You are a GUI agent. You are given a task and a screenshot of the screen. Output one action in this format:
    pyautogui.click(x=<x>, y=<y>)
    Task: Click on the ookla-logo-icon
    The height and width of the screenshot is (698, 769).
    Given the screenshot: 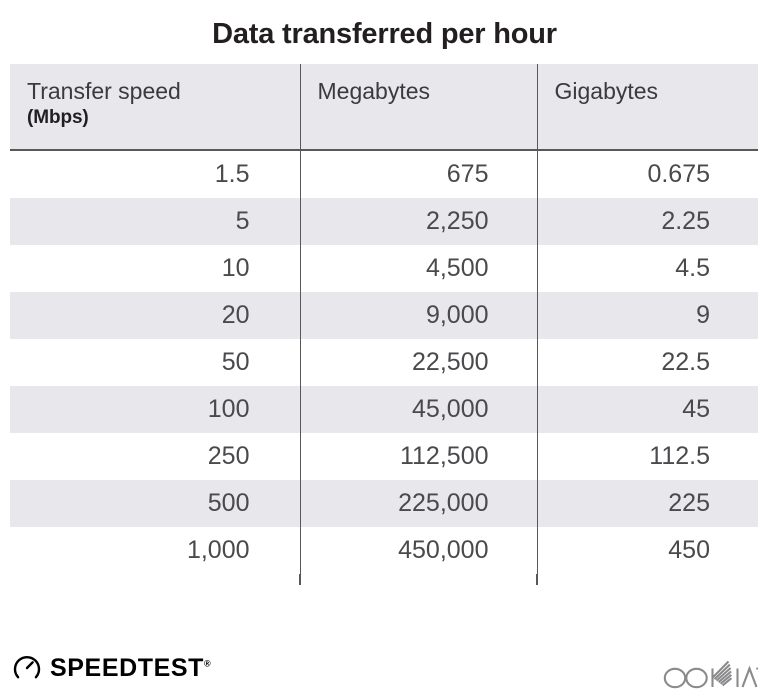 What is the action you would take?
    pyautogui.click(x=710, y=672)
    